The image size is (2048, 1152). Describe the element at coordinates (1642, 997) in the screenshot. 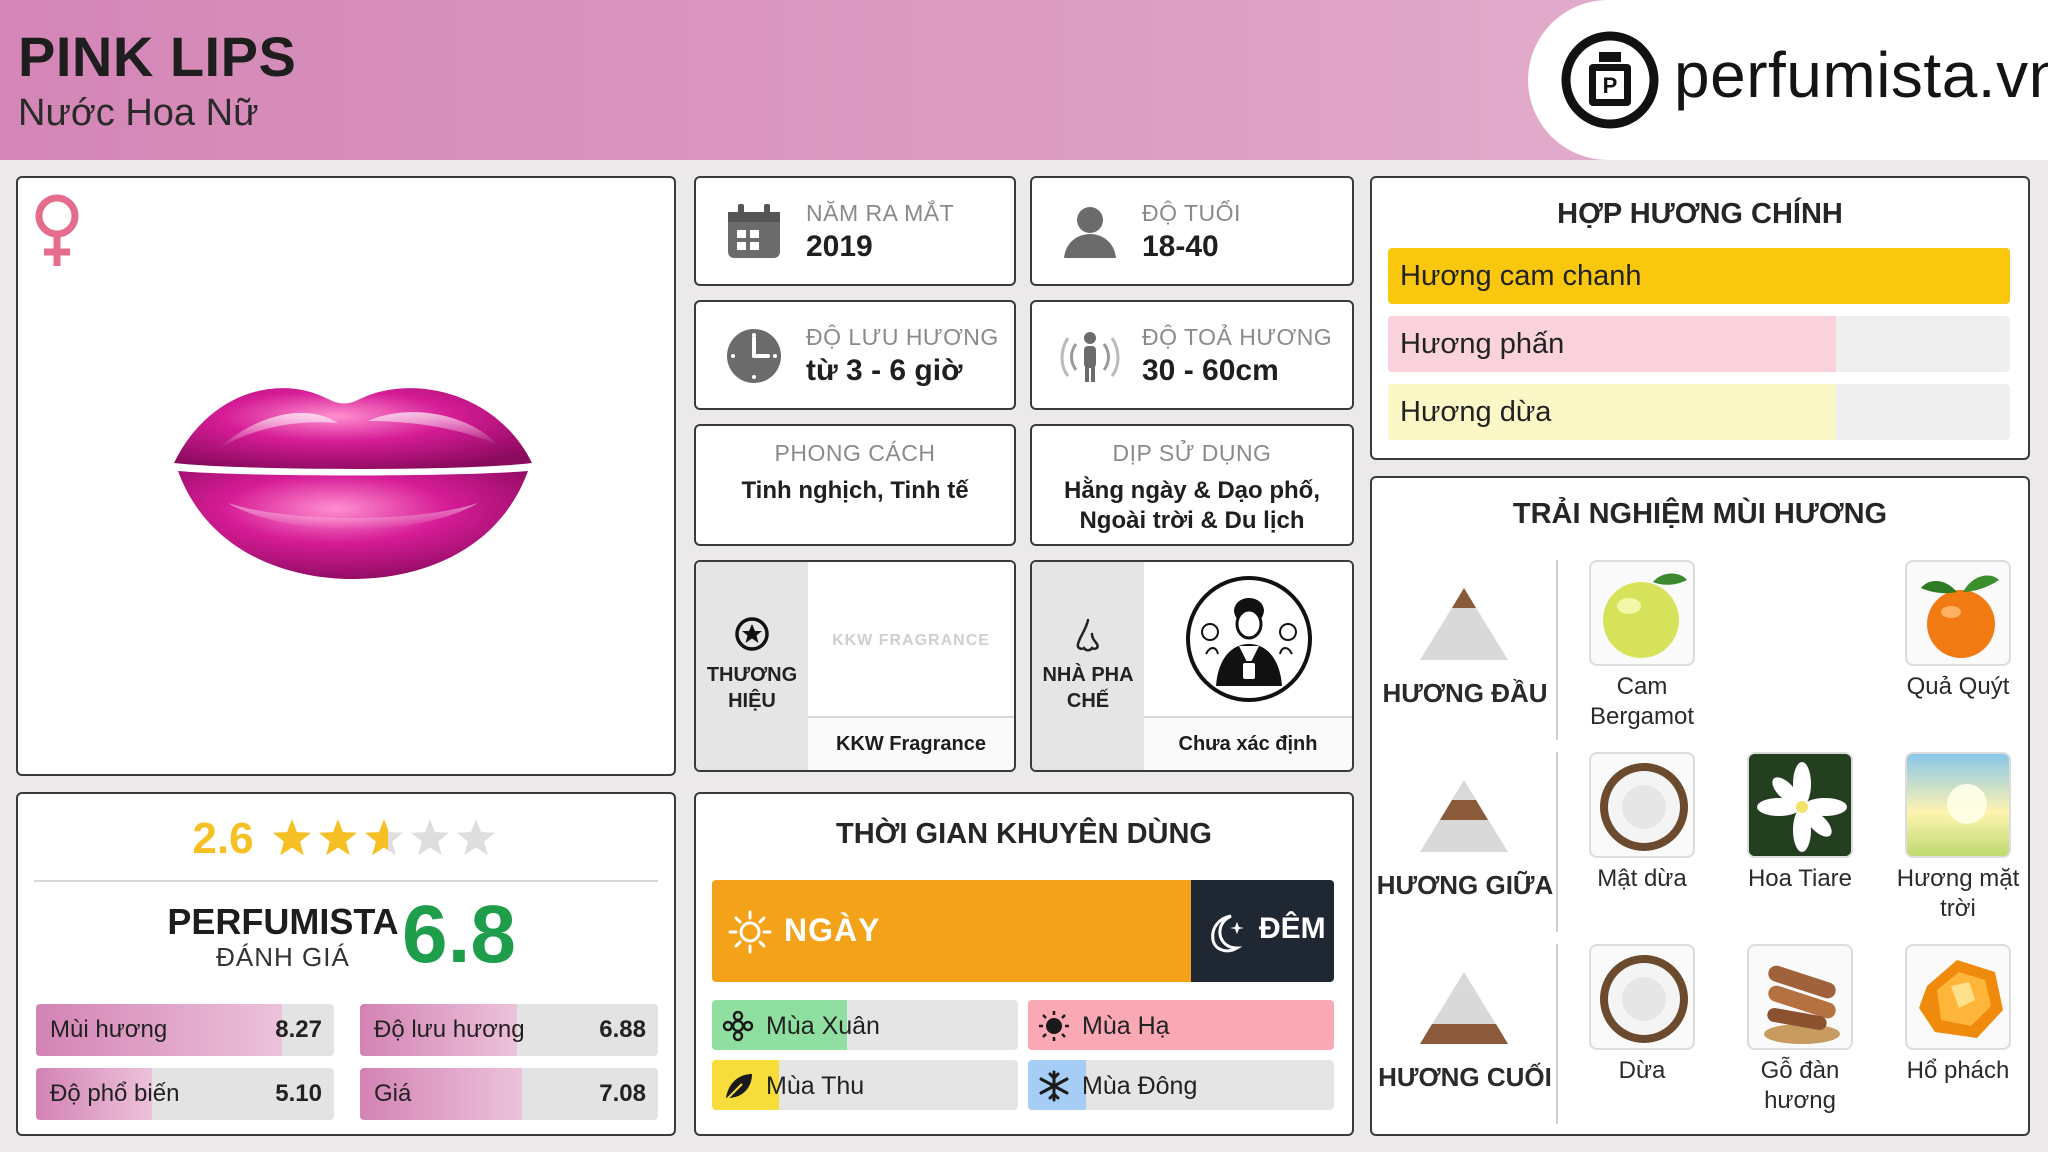

I see `coconut-image` at that location.